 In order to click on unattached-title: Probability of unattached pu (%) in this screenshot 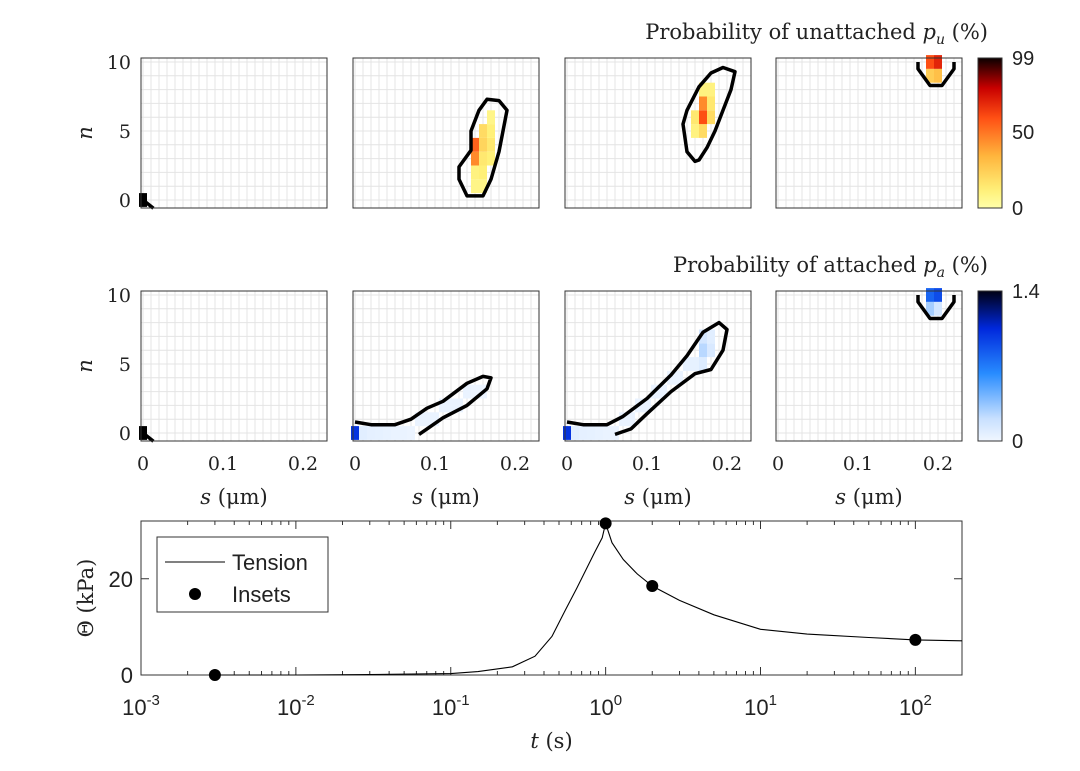, I will do `click(816, 34)`.